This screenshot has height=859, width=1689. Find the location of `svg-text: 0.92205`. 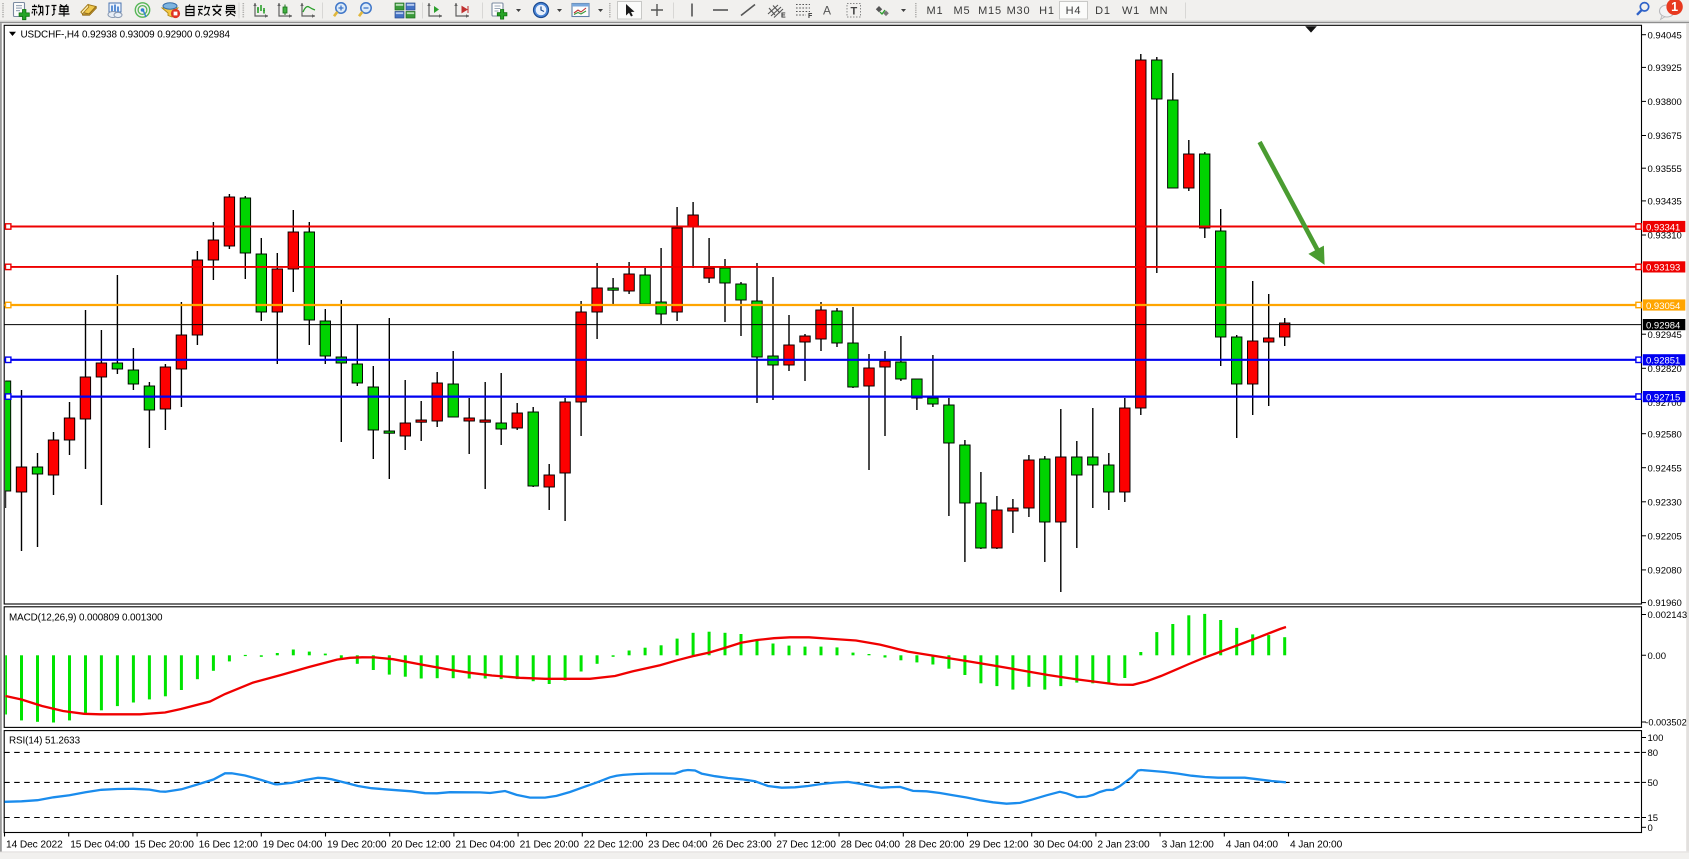

svg-text: 0.92205 is located at coordinates (1665, 536).